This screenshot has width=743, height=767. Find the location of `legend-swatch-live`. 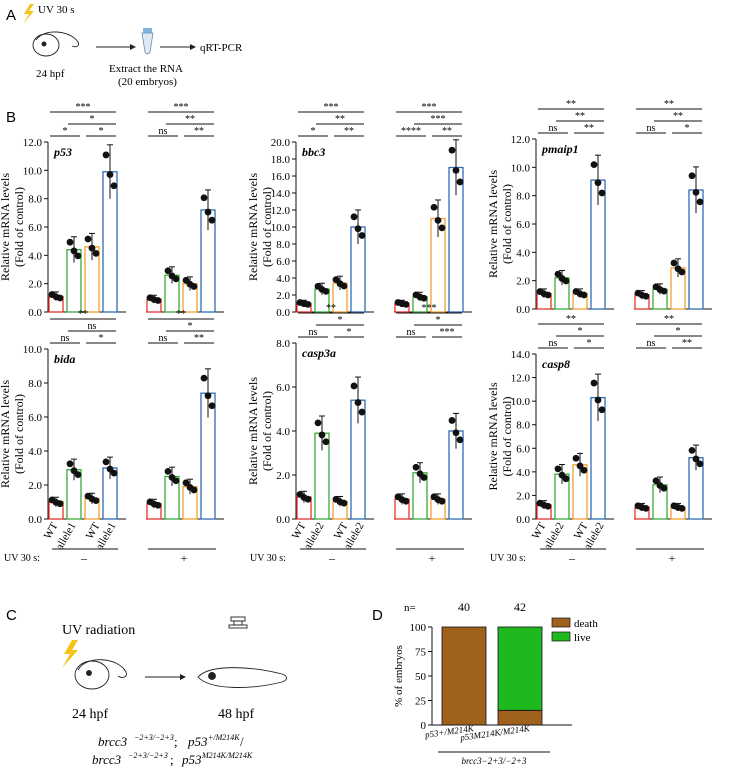

legend-swatch-live is located at coordinates (561, 636).